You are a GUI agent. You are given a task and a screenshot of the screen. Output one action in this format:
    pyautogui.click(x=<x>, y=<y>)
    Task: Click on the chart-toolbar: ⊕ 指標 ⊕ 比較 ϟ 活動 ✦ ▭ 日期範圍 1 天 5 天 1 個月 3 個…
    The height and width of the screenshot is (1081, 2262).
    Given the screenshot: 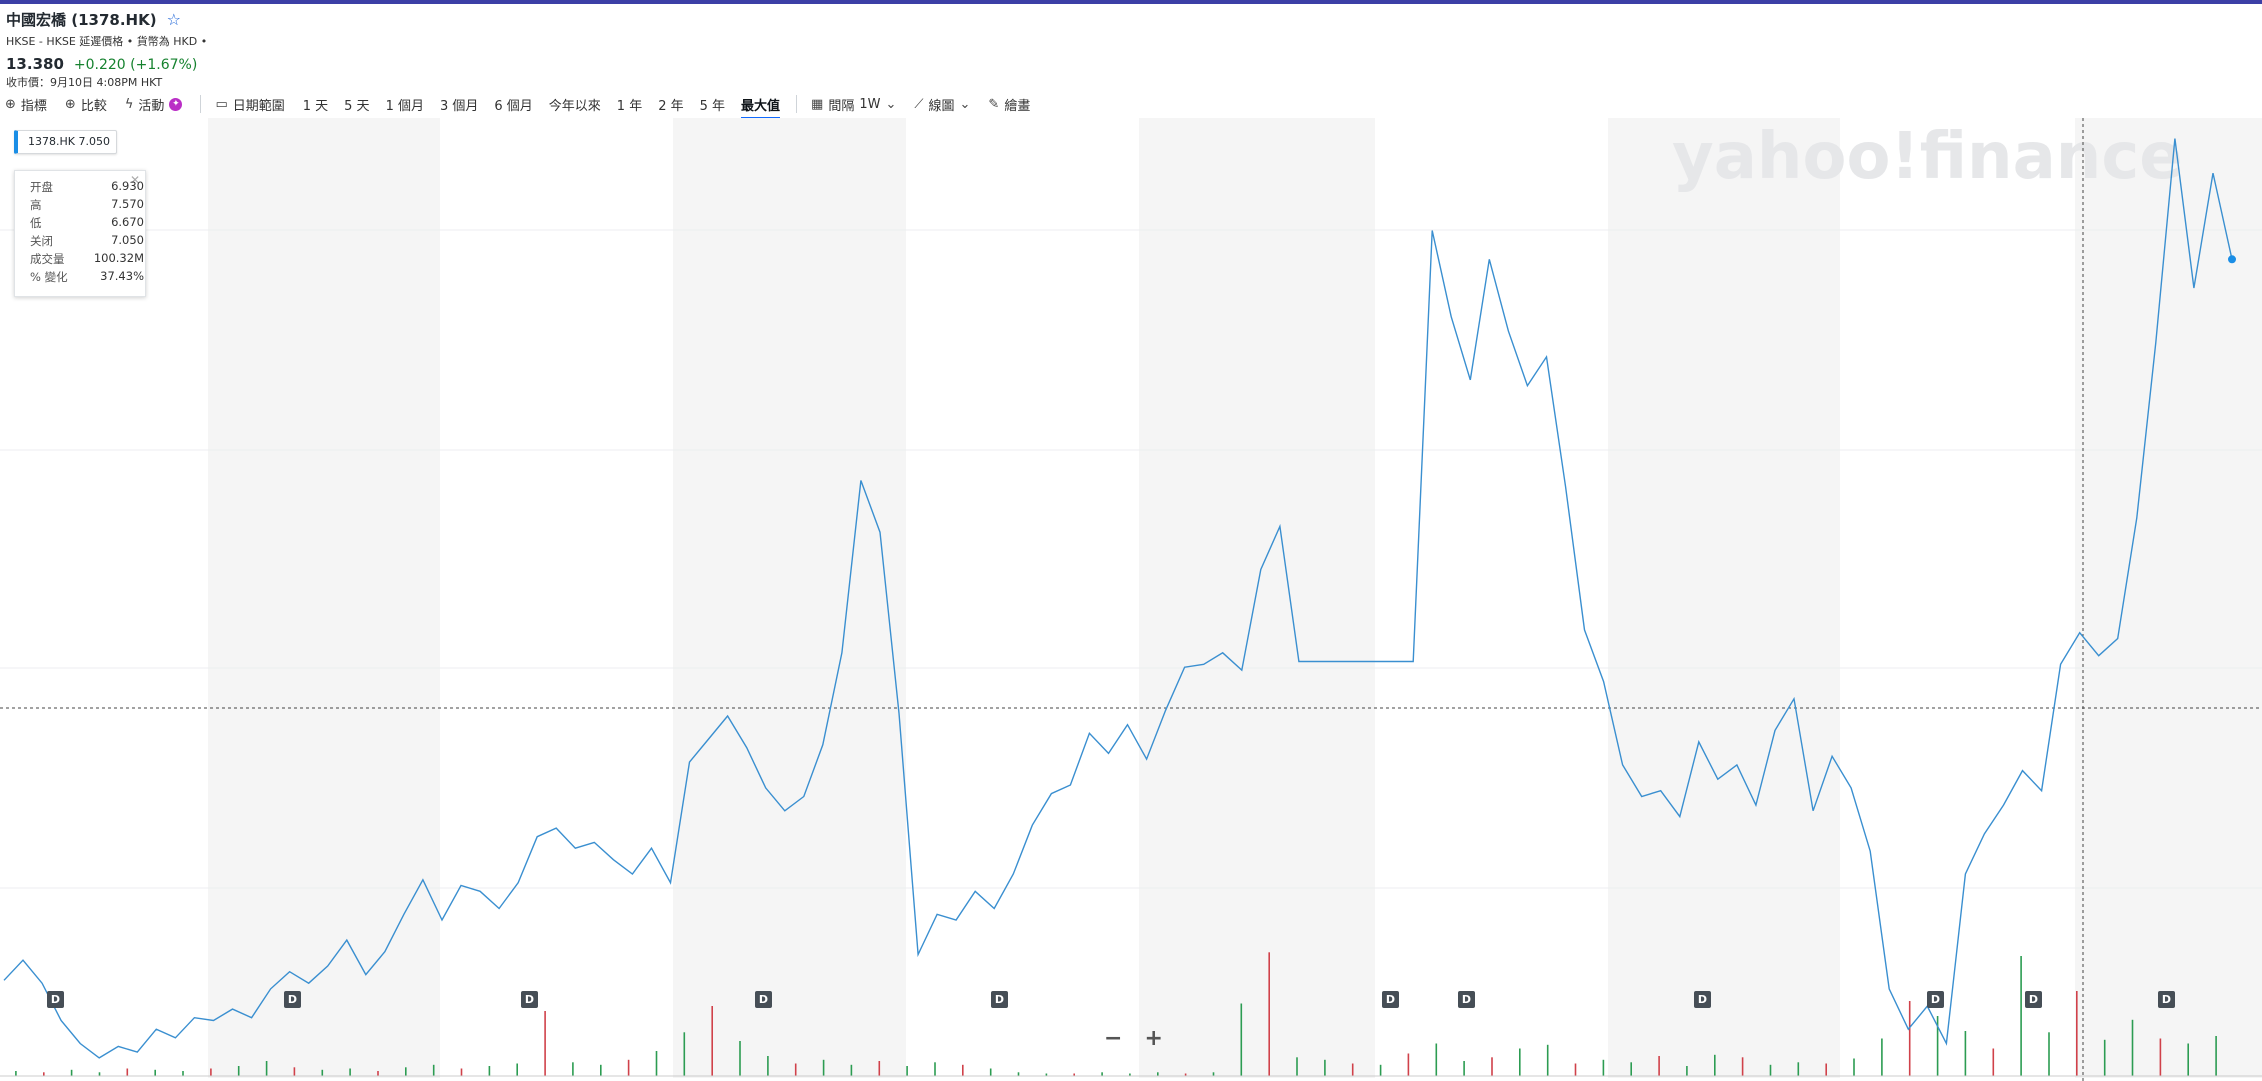 What is the action you would take?
    pyautogui.click(x=1131, y=106)
    